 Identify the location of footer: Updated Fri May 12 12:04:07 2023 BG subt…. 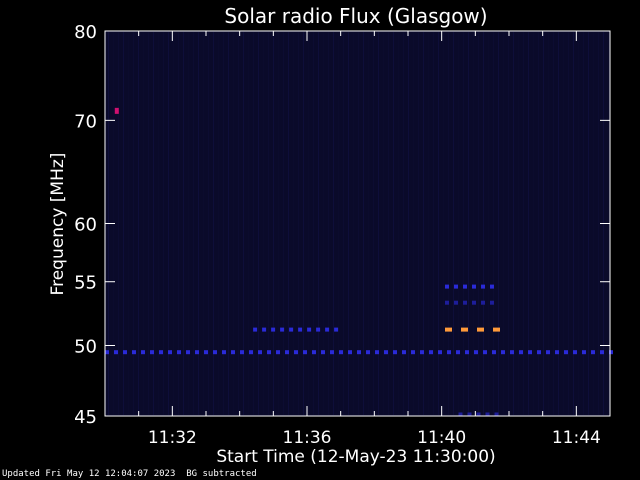
(129, 474).